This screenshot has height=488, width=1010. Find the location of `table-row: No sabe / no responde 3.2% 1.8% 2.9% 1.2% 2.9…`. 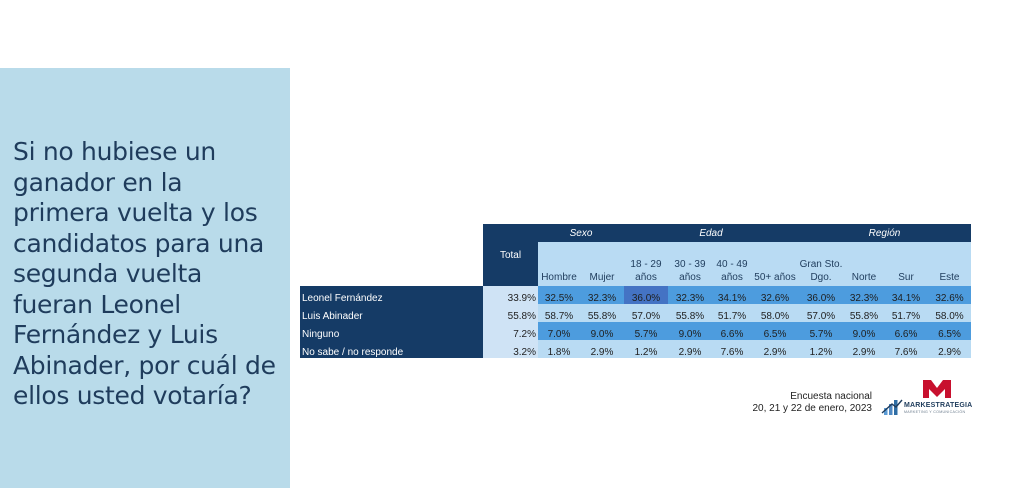

table-row: No sabe / no responde 3.2% 1.8% 2.9% 1.2% 2.9… is located at coordinates (635, 349).